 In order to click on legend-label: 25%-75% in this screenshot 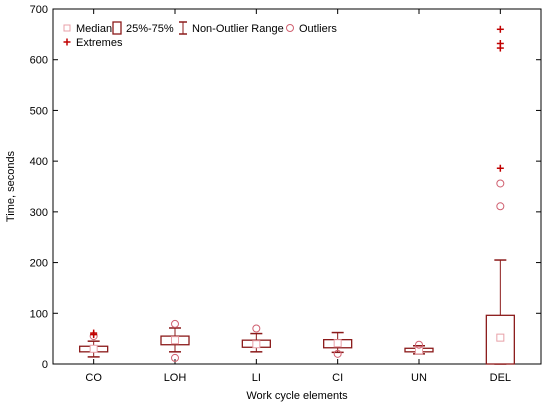, I will do `click(150, 29)`.